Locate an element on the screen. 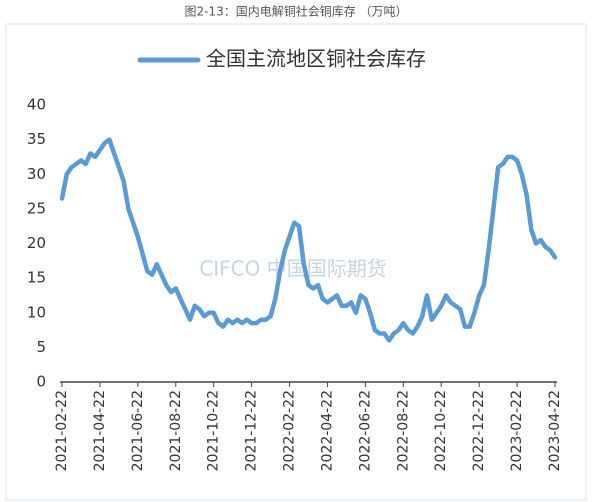 The width and height of the screenshot is (592, 502). y-tick-label: 30 is located at coordinates (36, 174).